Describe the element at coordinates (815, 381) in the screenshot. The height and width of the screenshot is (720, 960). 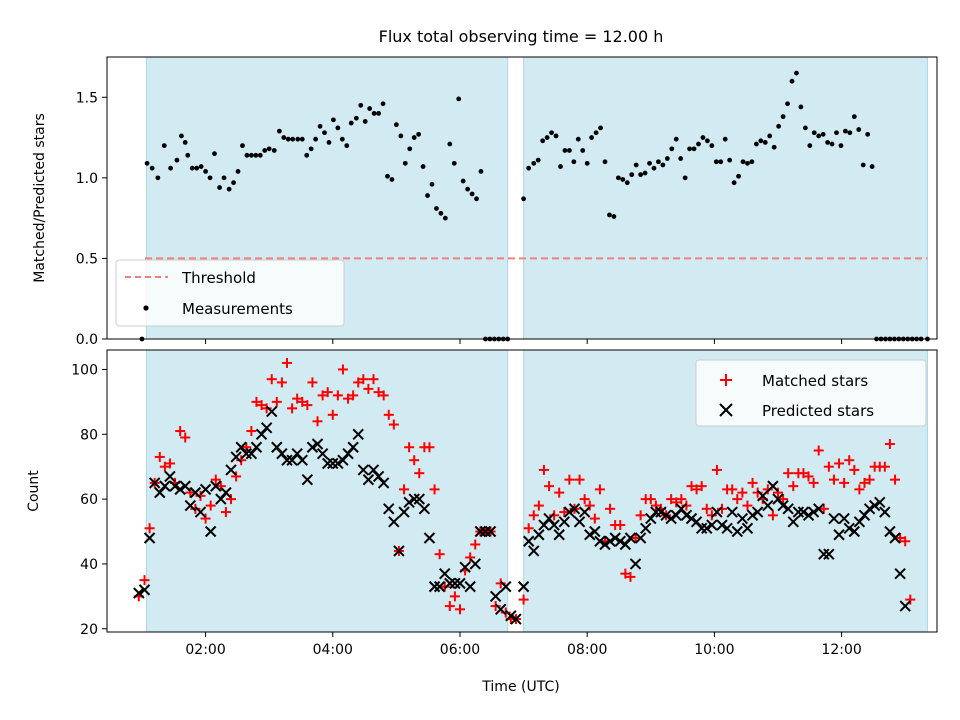
I see `matched-legend-label: Matched stars` at that location.